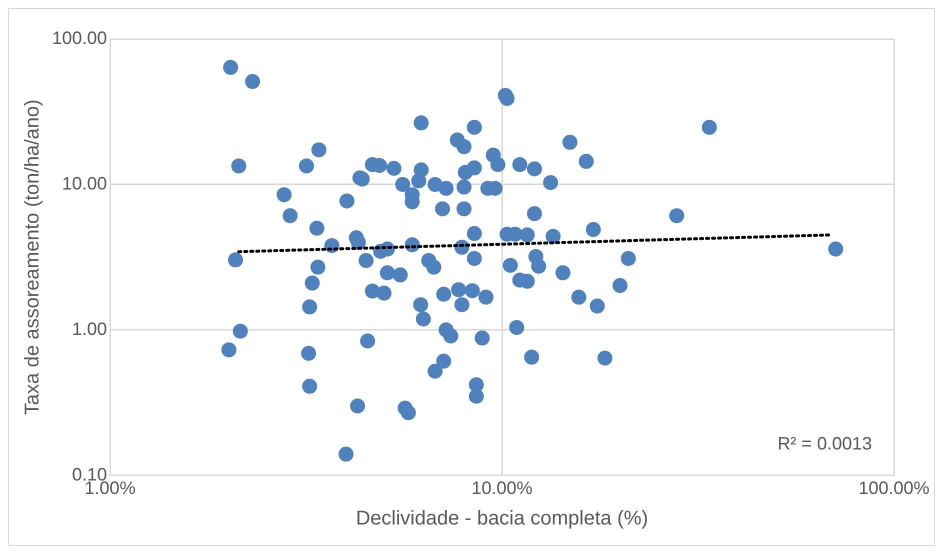 This screenshot has width=947, height=558. What do you see at coordinates (85, 183) in the screenshot?
I see `y-tick-label: 10.00` at bounding box center [85, 183].